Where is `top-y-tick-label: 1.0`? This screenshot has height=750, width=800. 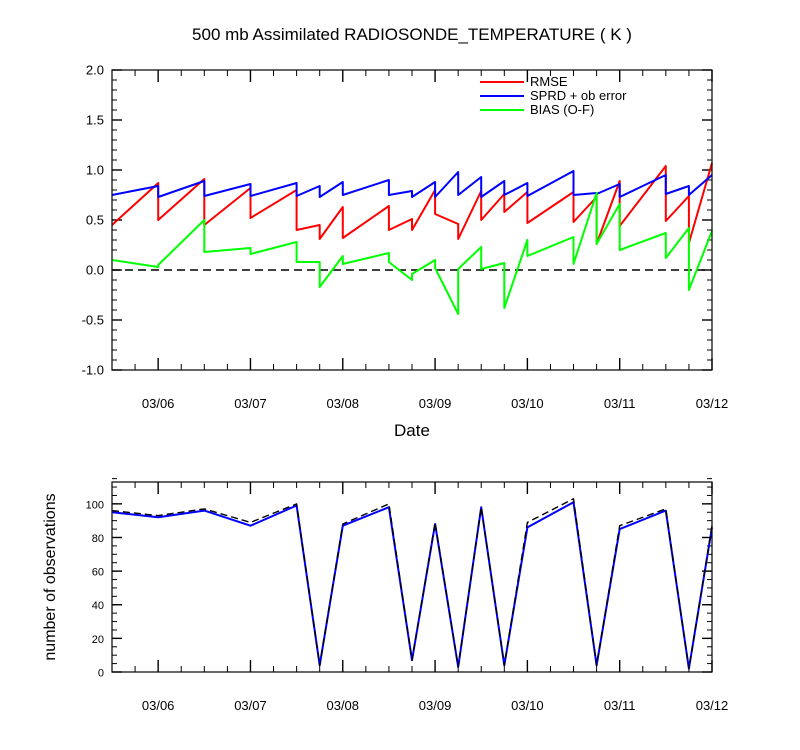
top-y-tick-label: 1.0 is located at coordinates (95, 170).